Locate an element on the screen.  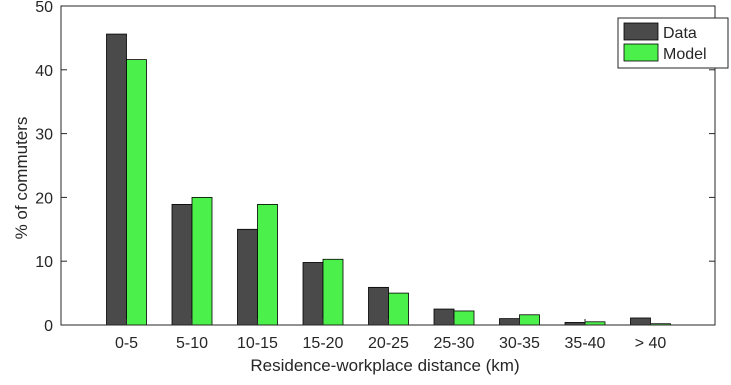
legend-label-model: Model is located at coordinates (685, 54).